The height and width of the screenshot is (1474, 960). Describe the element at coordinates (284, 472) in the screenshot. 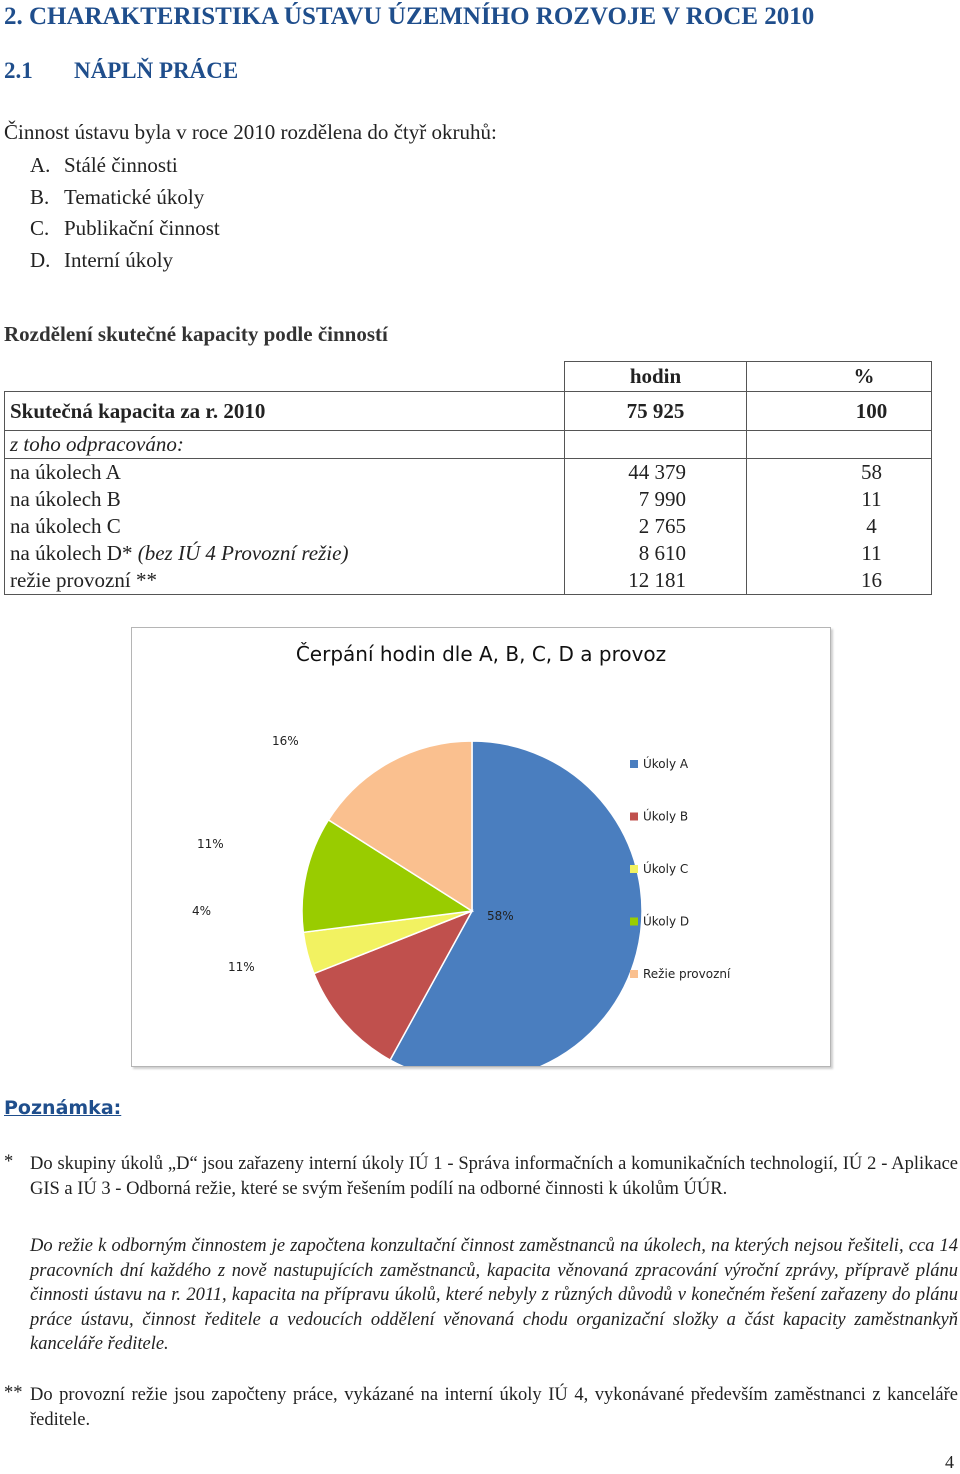

I see `row-label: na úkolech A` at that location.